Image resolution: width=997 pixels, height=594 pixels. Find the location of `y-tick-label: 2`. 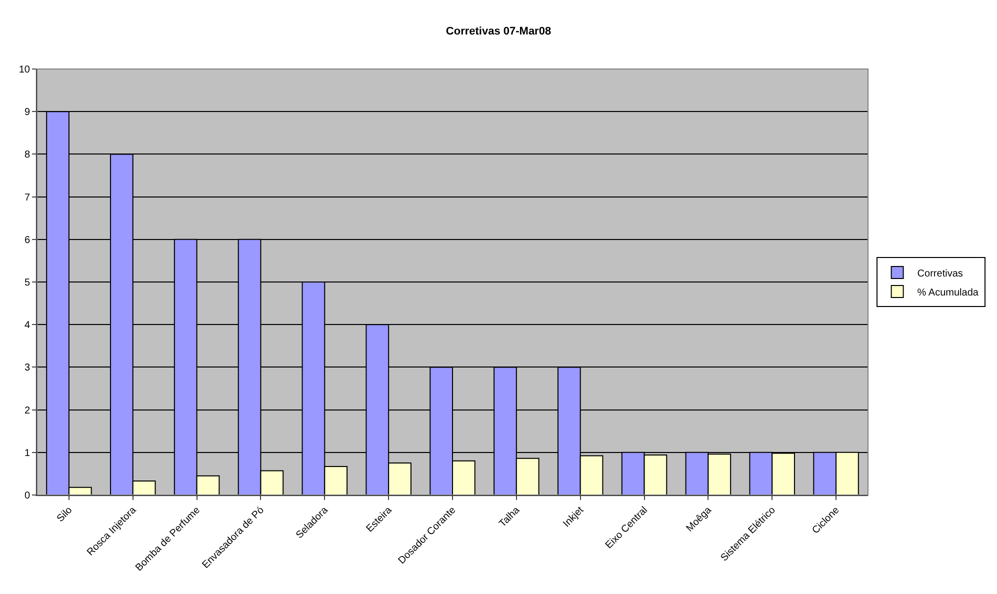

y-tick-label: 2 is located at coordinates (27, 410).